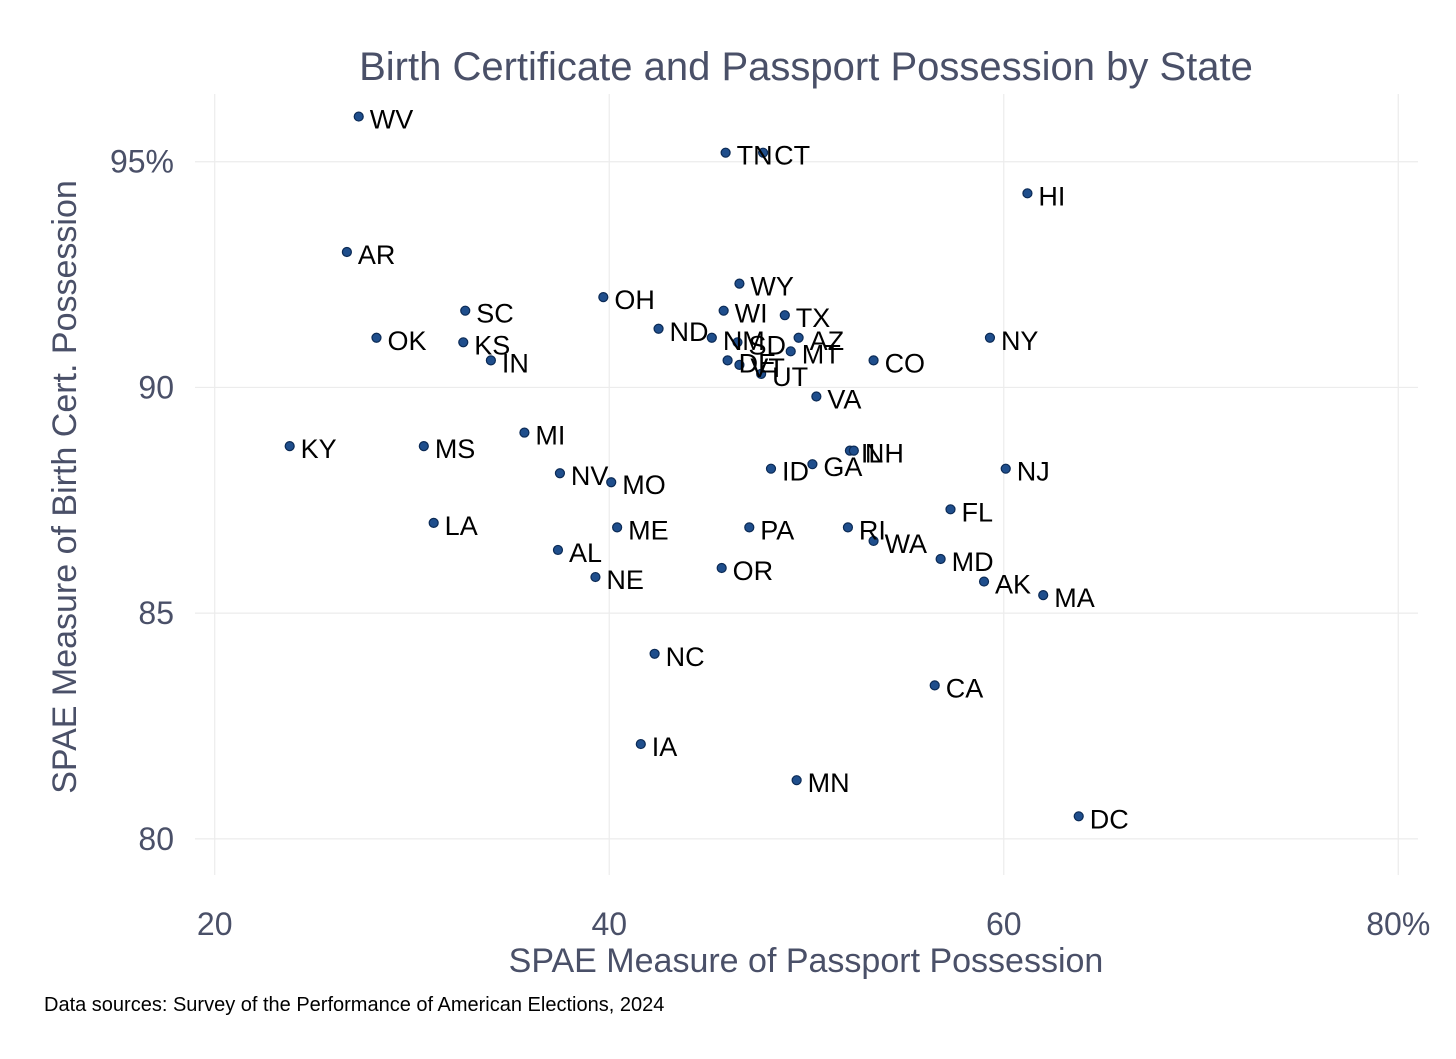  Describe the element at coordinates (751, 314) in the screenshot. I see `point-label-wi: WI` at that location.